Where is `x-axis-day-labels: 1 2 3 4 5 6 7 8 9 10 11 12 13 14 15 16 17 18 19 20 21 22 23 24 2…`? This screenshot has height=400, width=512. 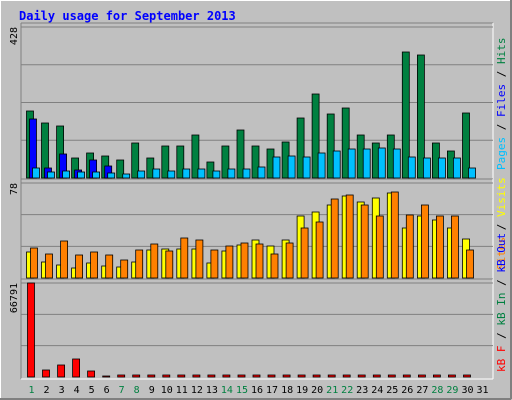 x-axis-day-labels: 1 2 3 4 5 6 7 8 9 10 11 12 13 14 15 16 17 18 19 20 21 22 23 24 2… is located at coordinates (258, 390).